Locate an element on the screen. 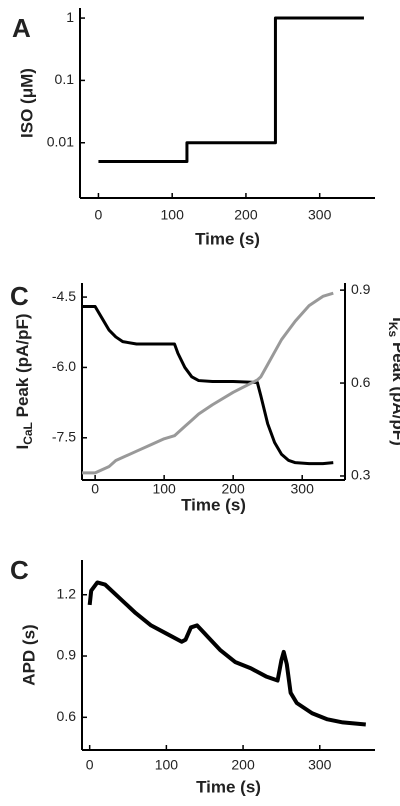  y-tick-label: -6.0 is located at coordinates (64, 366).